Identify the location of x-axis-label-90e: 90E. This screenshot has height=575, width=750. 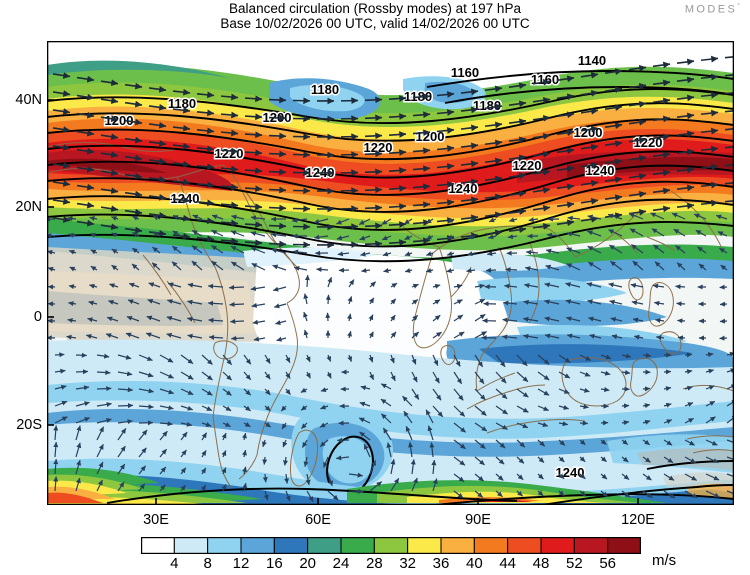
(478, 520).